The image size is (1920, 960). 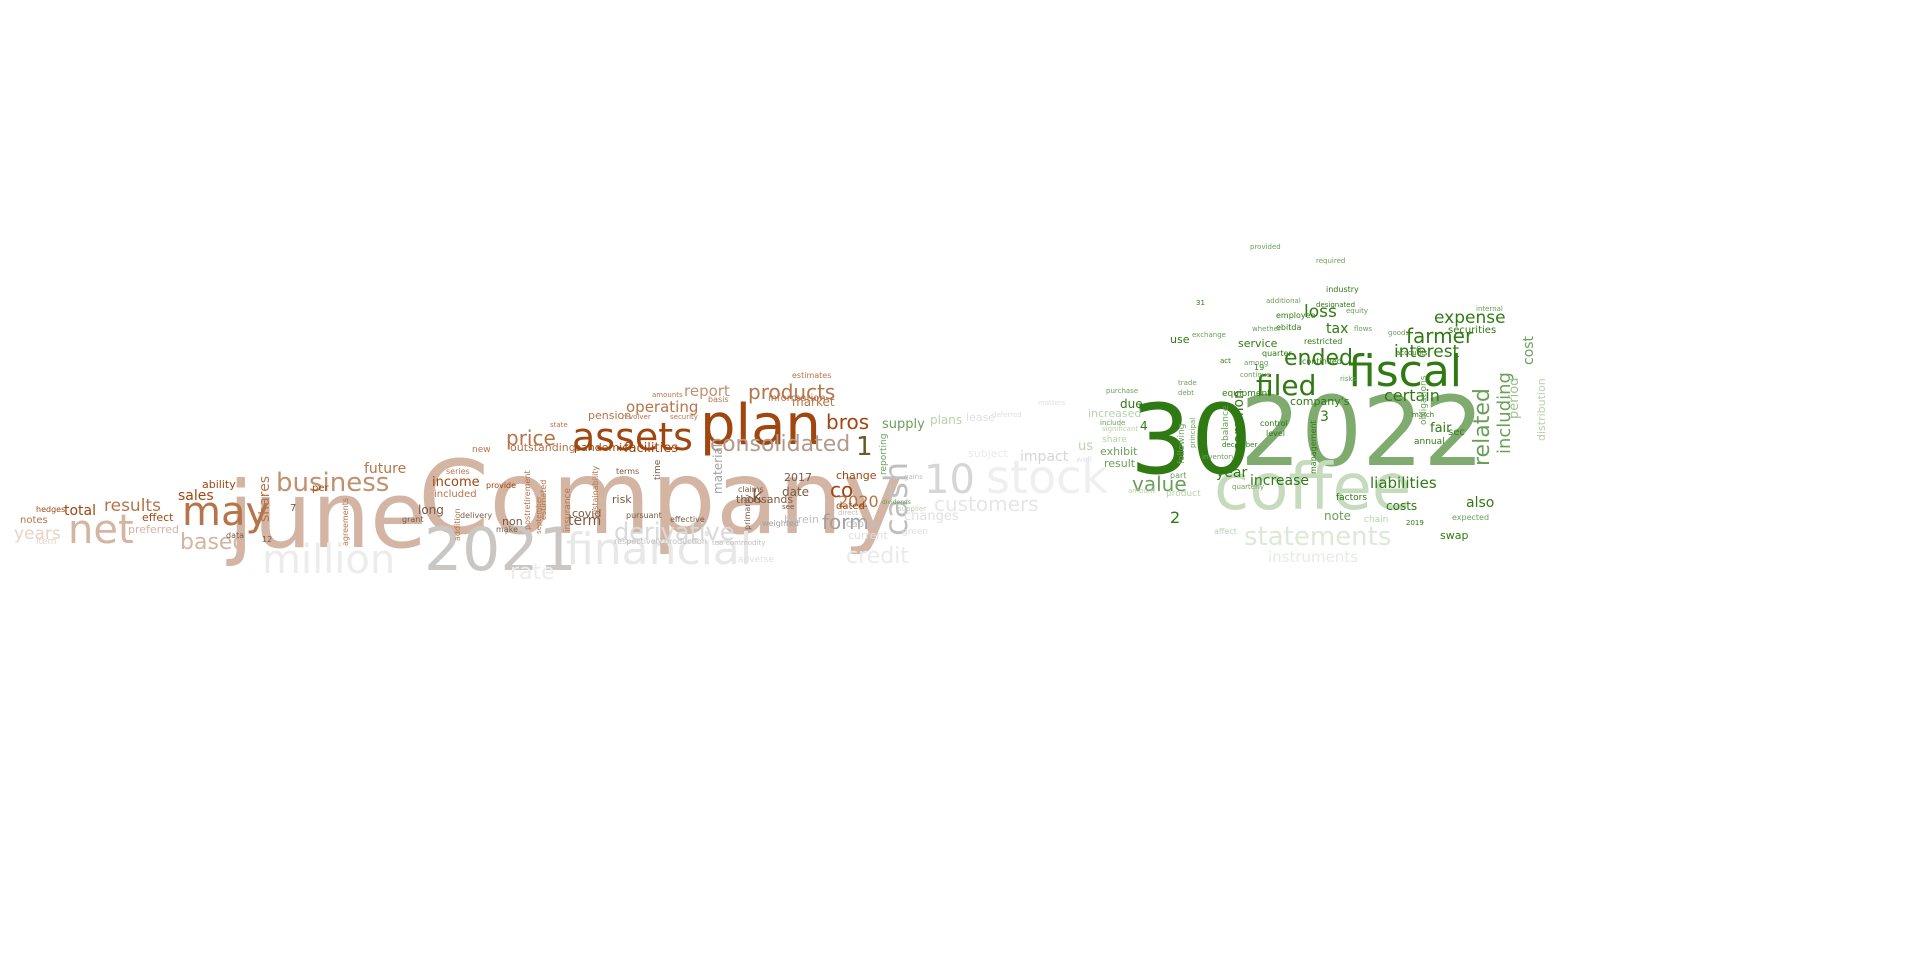 I want to click on word-note: note, so click(x=1338, y=516).